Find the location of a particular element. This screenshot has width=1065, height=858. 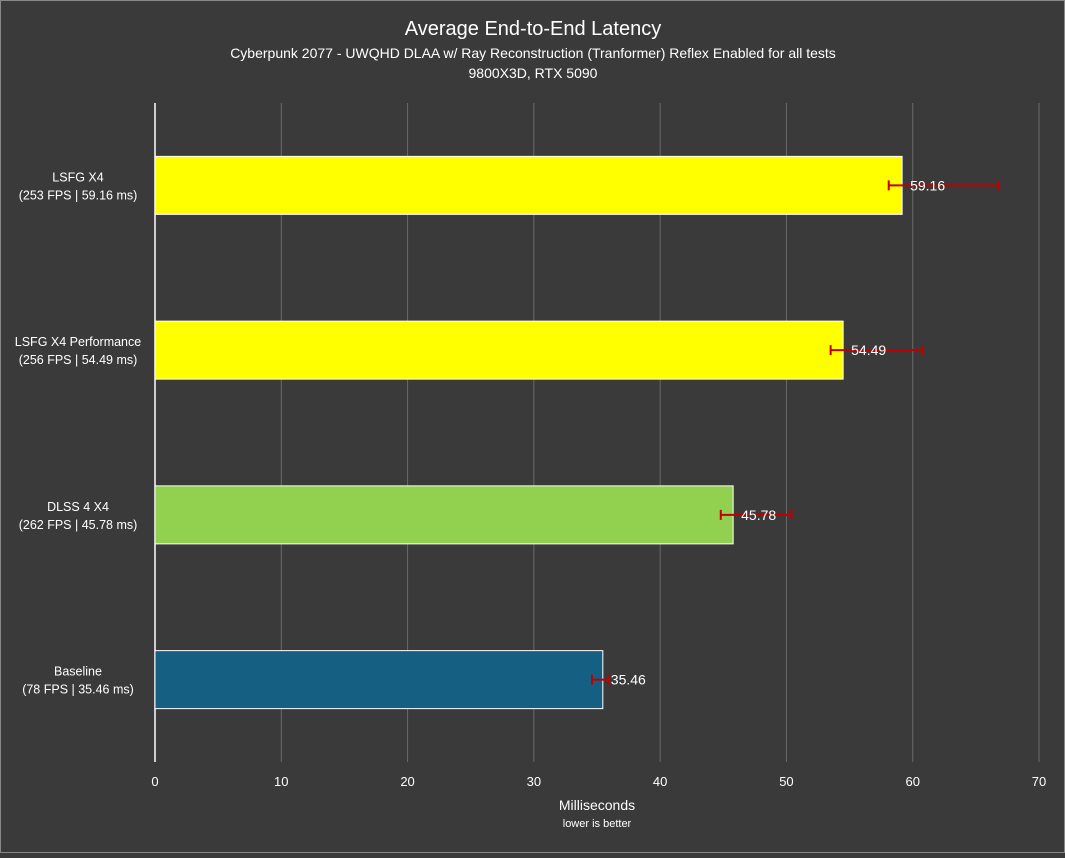

x-tick-label: 40 is located at coordinates (660, 781).